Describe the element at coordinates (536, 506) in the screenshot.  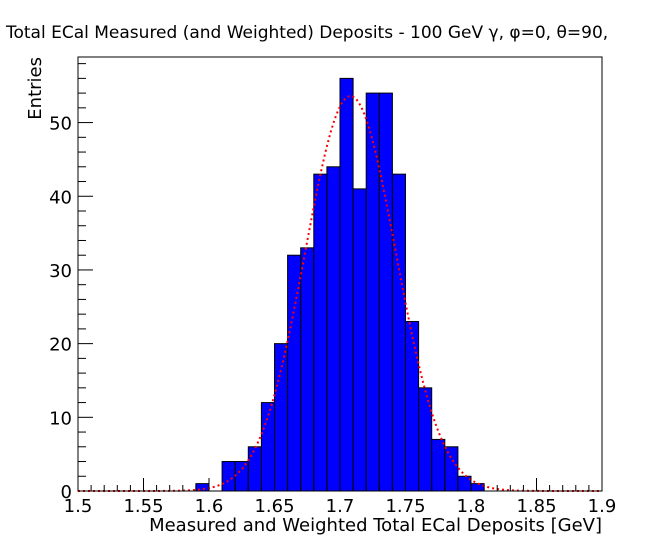
I see `x-tick-label: 1.85` at that location.